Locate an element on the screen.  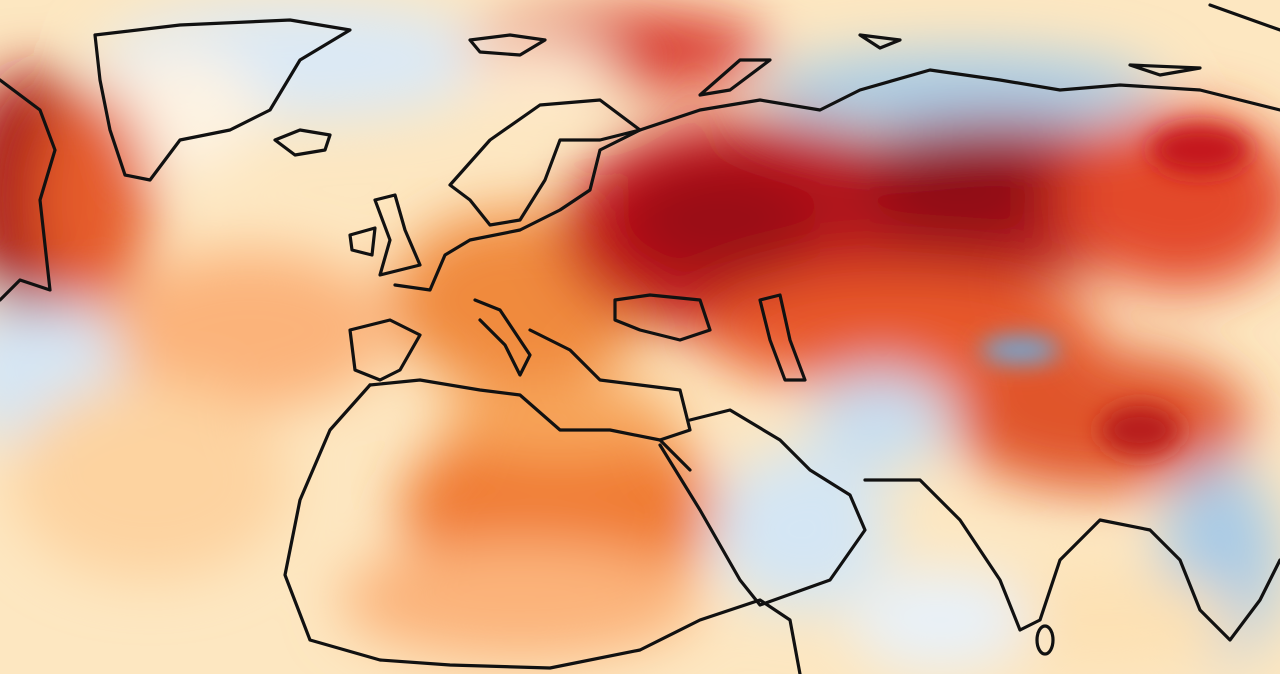
temperature-detail is located at coordinates (1115, 290).